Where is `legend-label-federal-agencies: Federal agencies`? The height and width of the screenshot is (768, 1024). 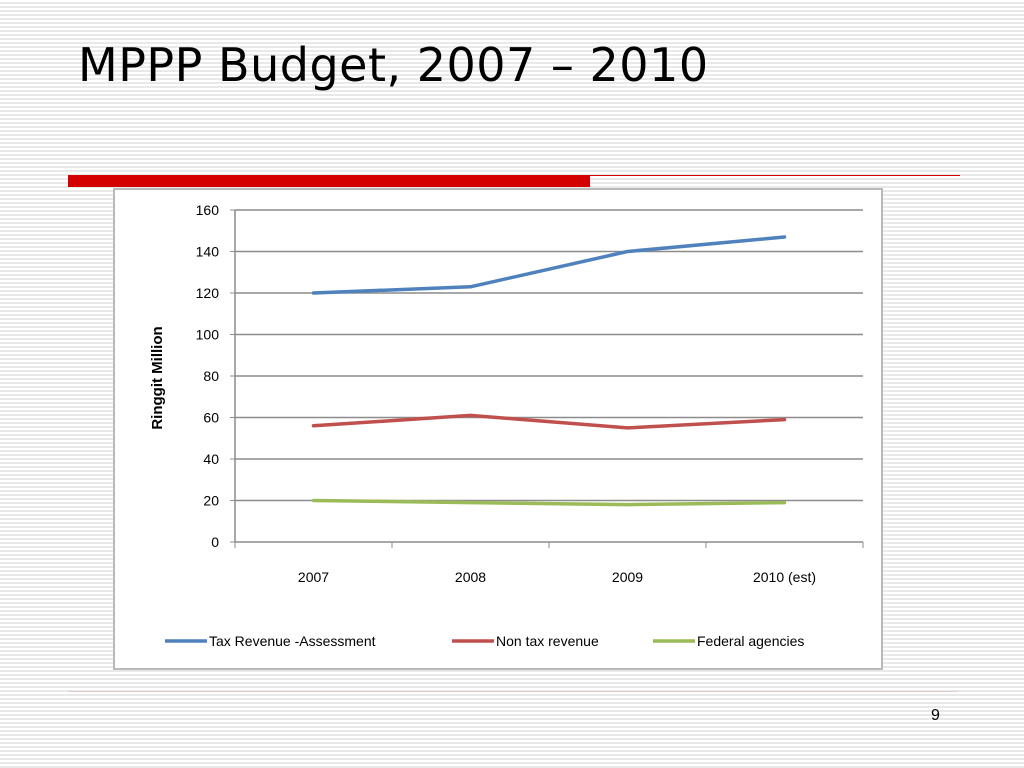 legend-label-federal-agencies: Federal agencies is located at coordinates (750, 641).